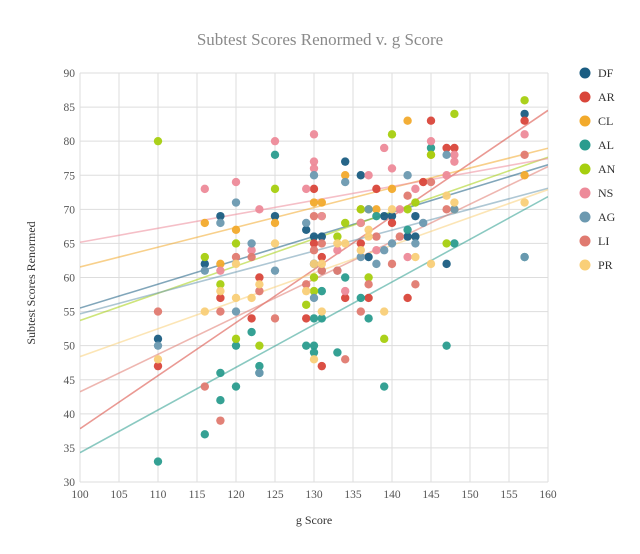 The image size is (640, 554). I want to click on legend-label-pr: PR, so click(605, 265).